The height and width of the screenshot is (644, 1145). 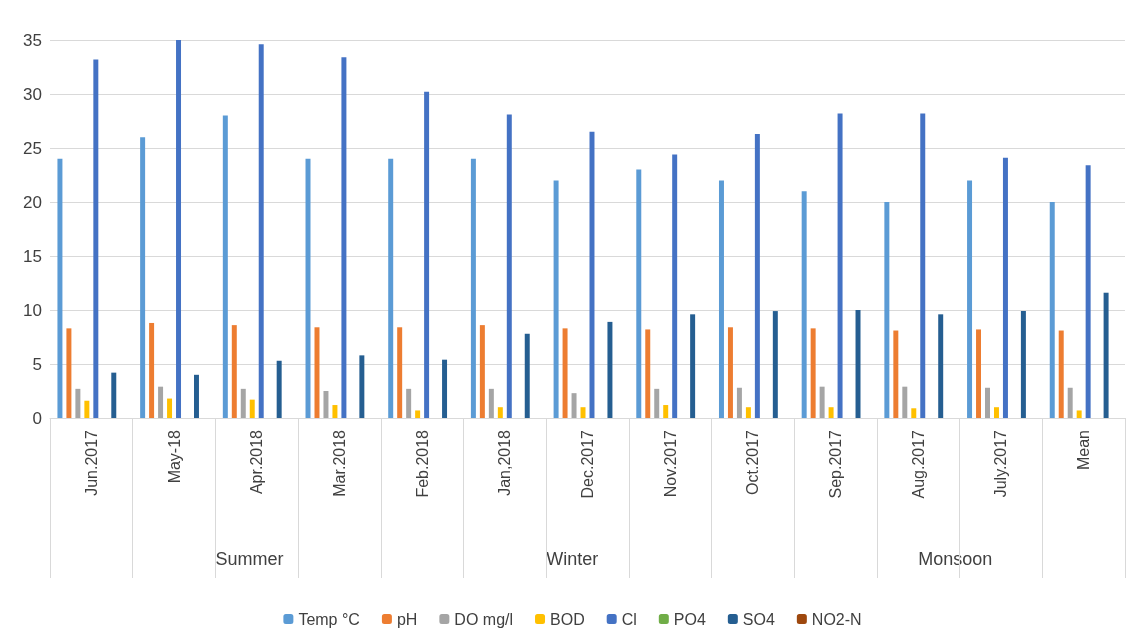 I want to click on y-tick-label: 15, so click(x=32, y=256).